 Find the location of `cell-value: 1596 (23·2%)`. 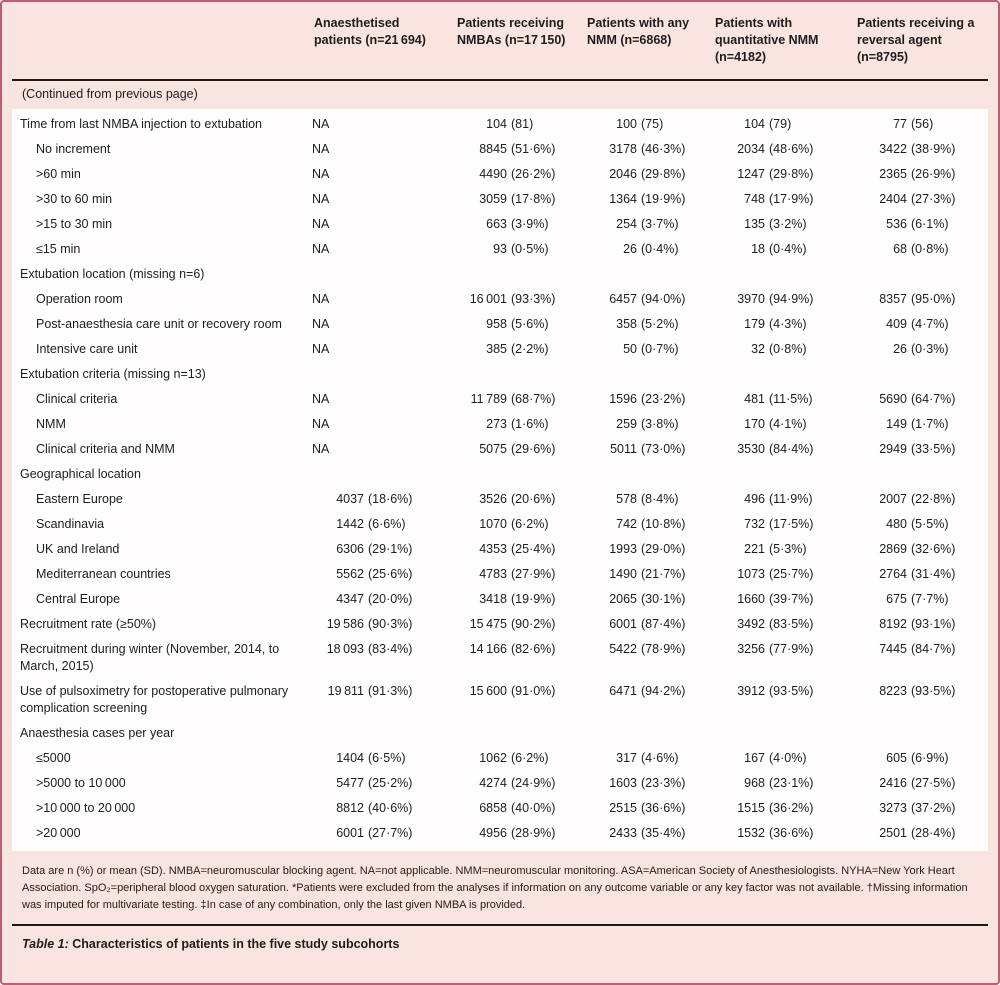

cell-value: 1596 (23·2%) is located at coordinates (649, 399).